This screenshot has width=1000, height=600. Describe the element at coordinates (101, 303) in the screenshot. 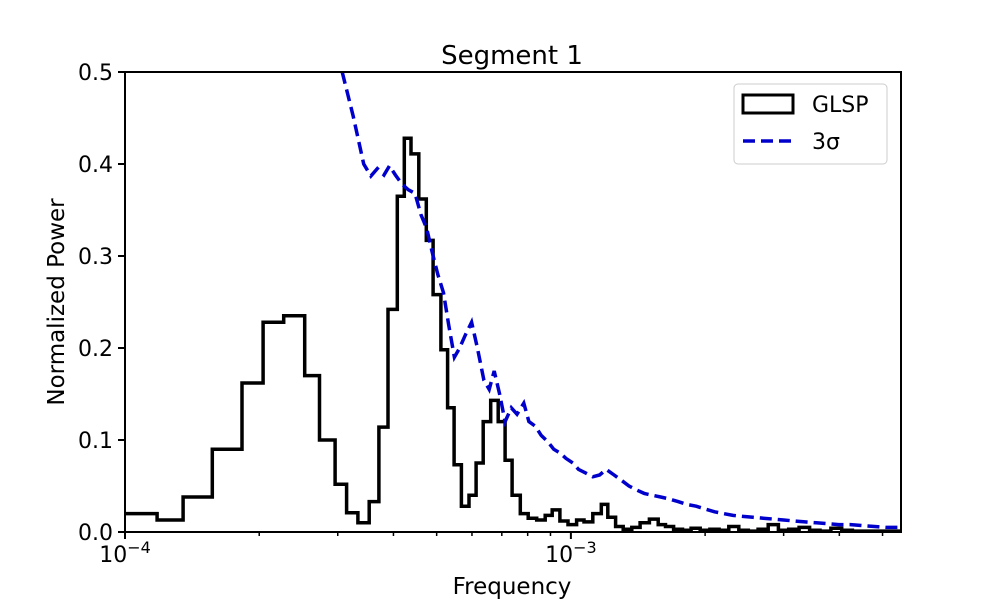

I see `y-axis: 0.0 0.1 0.2 0.3 0.4 0.5` at that location.